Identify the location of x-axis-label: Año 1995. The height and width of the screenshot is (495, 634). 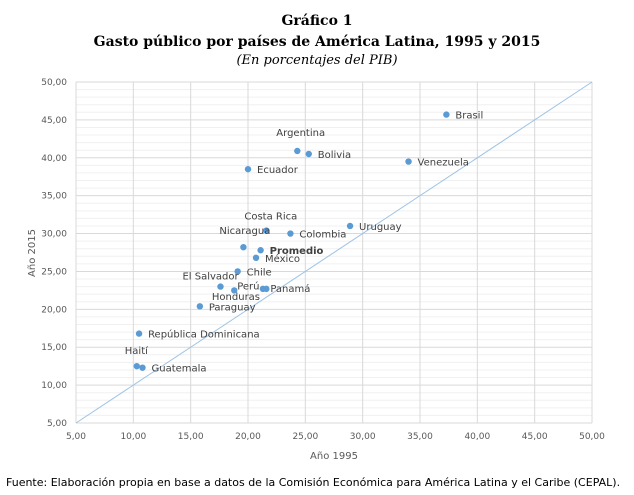
(334, 456).